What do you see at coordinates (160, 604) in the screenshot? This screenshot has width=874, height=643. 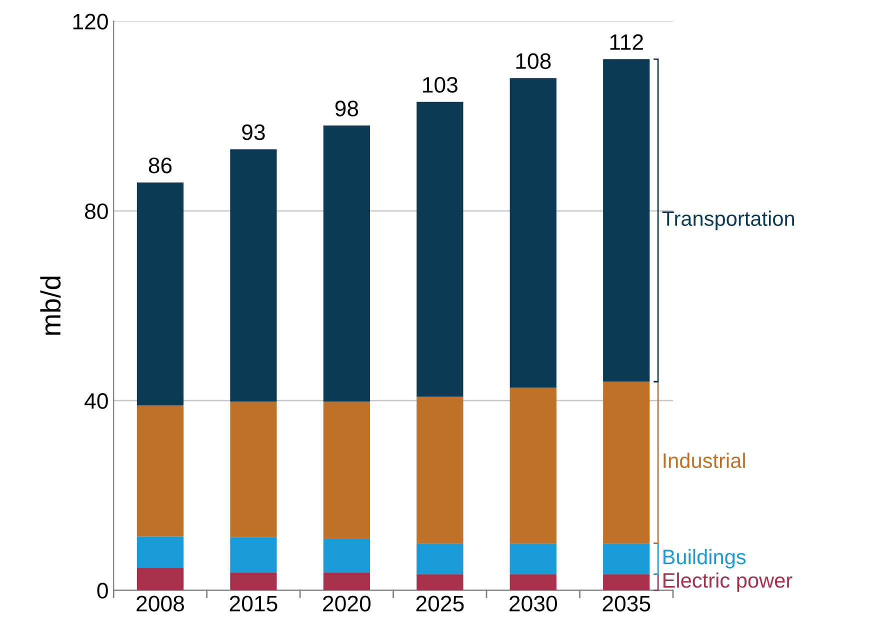 I see `x-tick-label: 2008` at bounding box center [160, 604].